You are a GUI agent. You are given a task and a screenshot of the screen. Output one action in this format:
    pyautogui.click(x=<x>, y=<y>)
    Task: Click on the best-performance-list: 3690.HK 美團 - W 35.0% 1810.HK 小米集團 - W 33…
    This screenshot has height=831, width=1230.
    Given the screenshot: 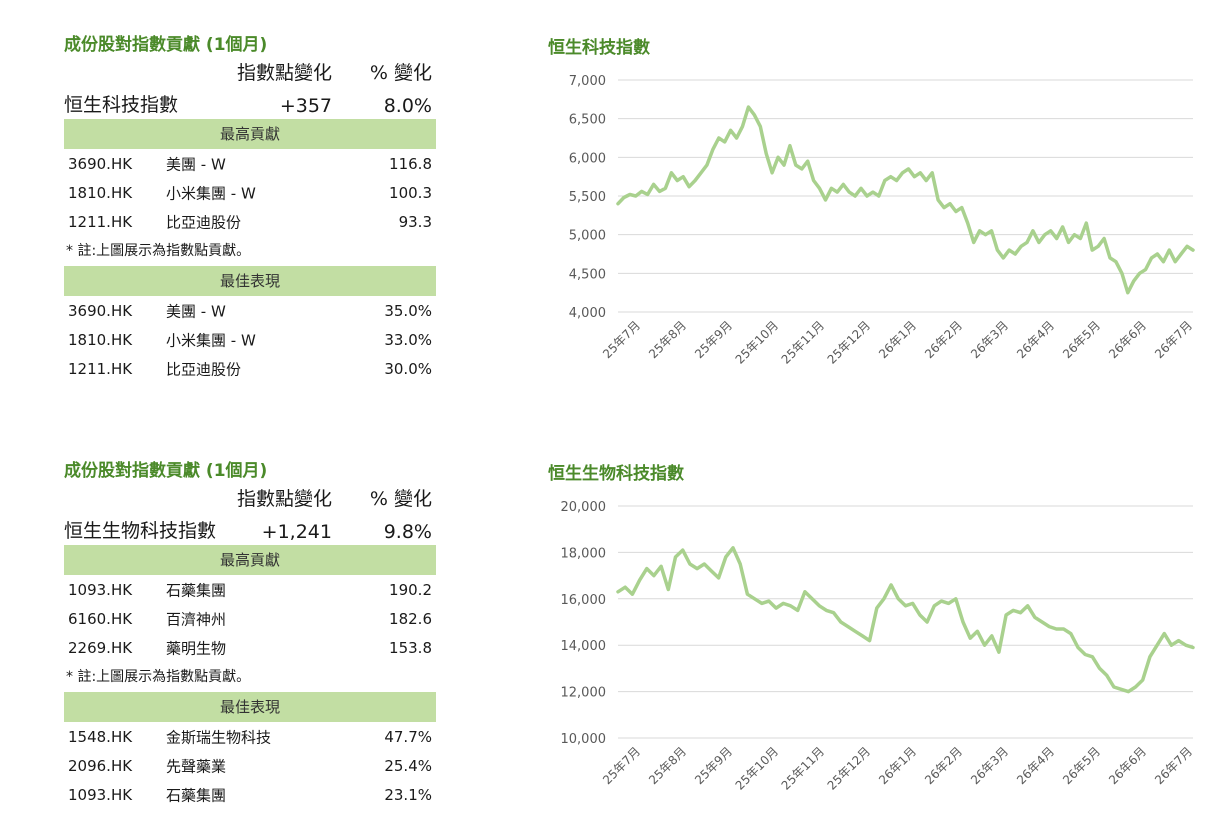 What is the action you would take?
    pyautogui.click(x=250, y=340)
    